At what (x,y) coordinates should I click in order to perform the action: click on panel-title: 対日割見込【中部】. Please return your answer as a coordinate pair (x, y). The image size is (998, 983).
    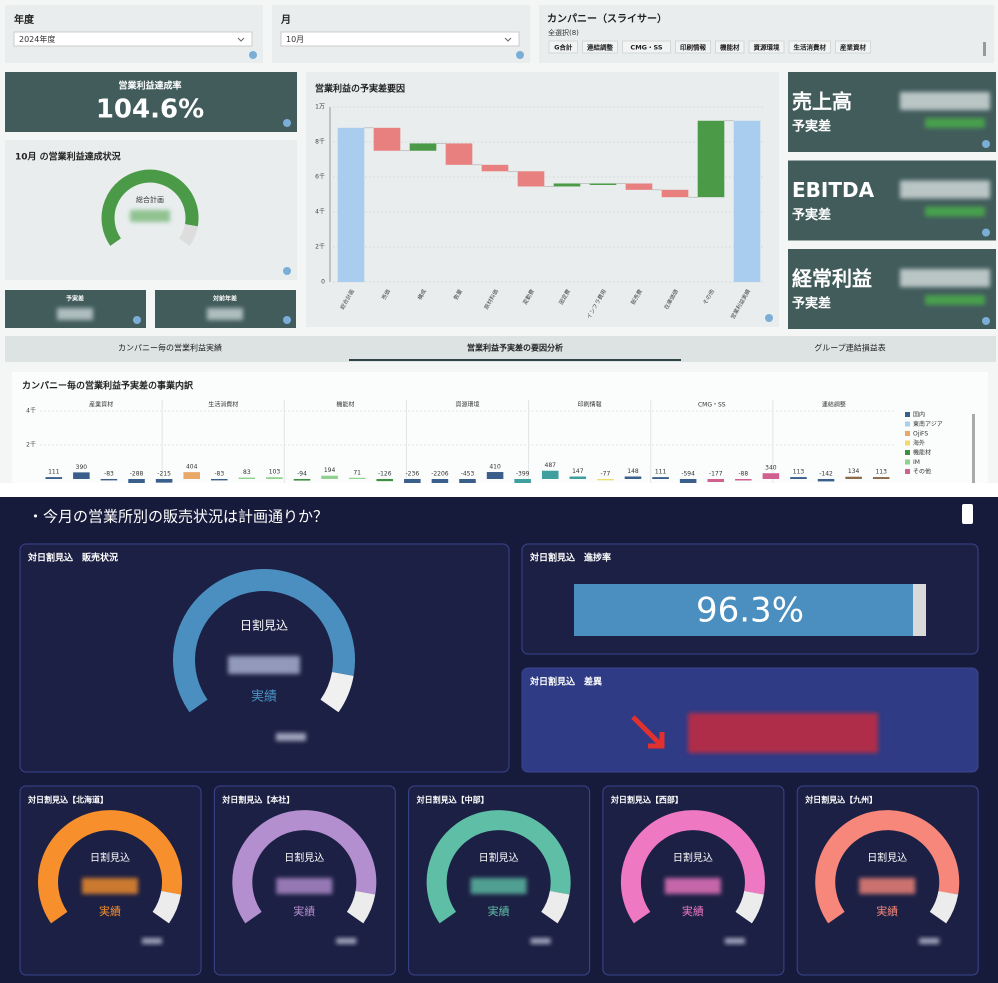
    Looking at the image, I should click on (452, 800).